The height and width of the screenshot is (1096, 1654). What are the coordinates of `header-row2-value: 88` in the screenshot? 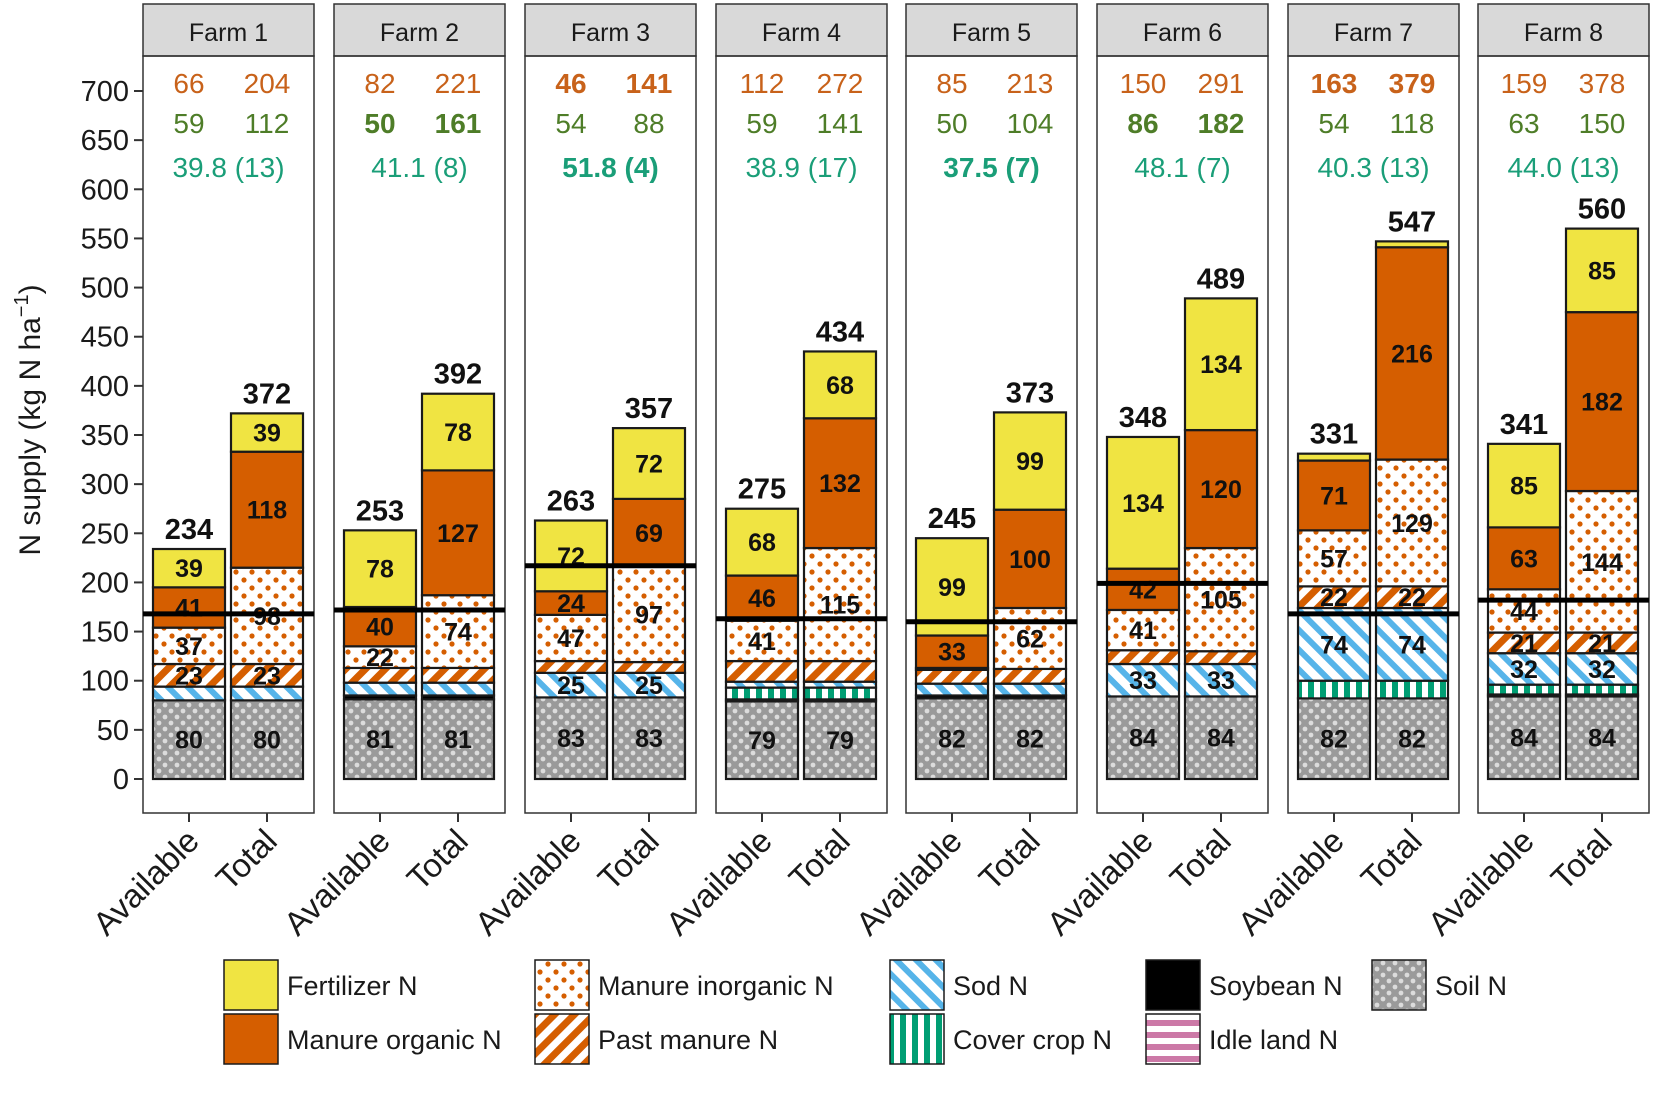 It's located at (648, 123).